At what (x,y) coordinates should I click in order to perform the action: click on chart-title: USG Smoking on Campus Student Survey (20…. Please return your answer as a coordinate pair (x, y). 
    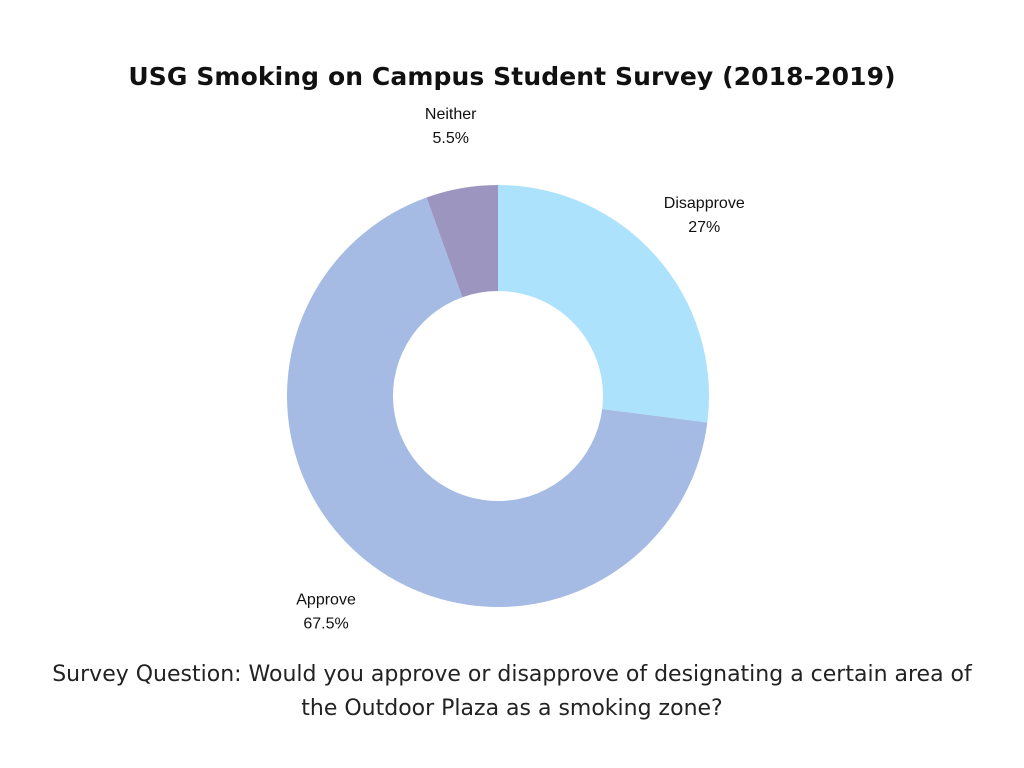
    Looking at the image, I should click on (512, 76).